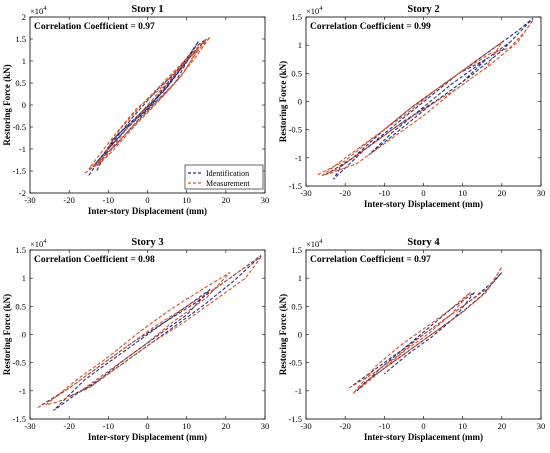  What do you see at coordinates (24, 17) in the screenshot?
I see `y-tick-label: 2` at bounding box center [24, 17].